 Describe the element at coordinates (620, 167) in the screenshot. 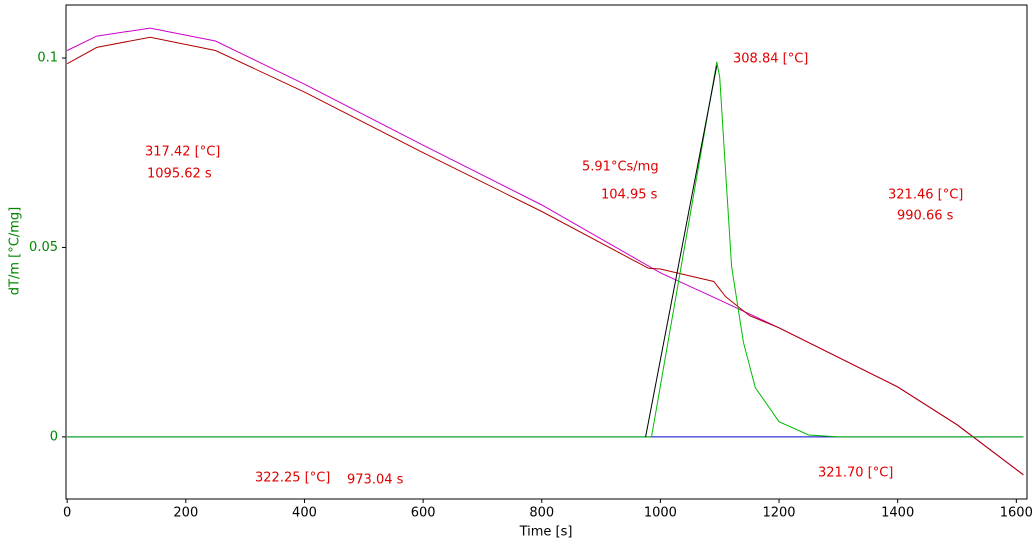

I see `annotation: 5.91°Cs/mg` at that location.